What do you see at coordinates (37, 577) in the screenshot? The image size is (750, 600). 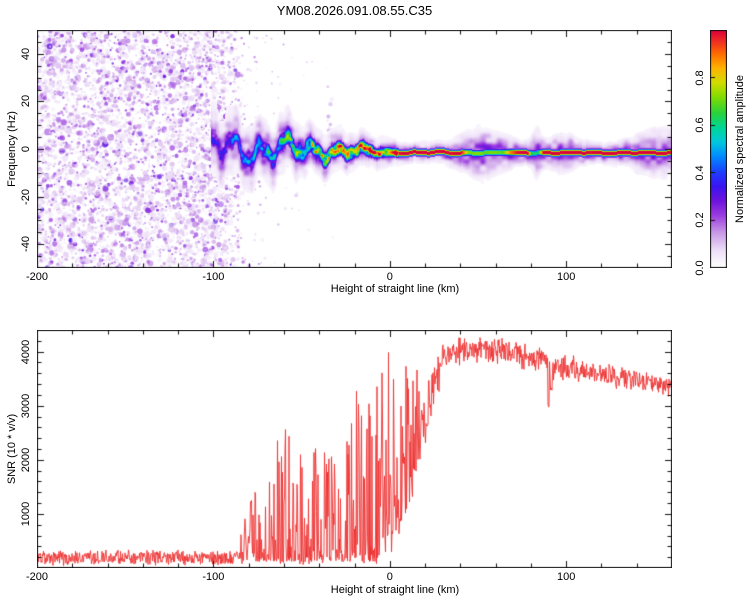 I see `snr-x-tick-label: -200` at bounding box center [37, 577].